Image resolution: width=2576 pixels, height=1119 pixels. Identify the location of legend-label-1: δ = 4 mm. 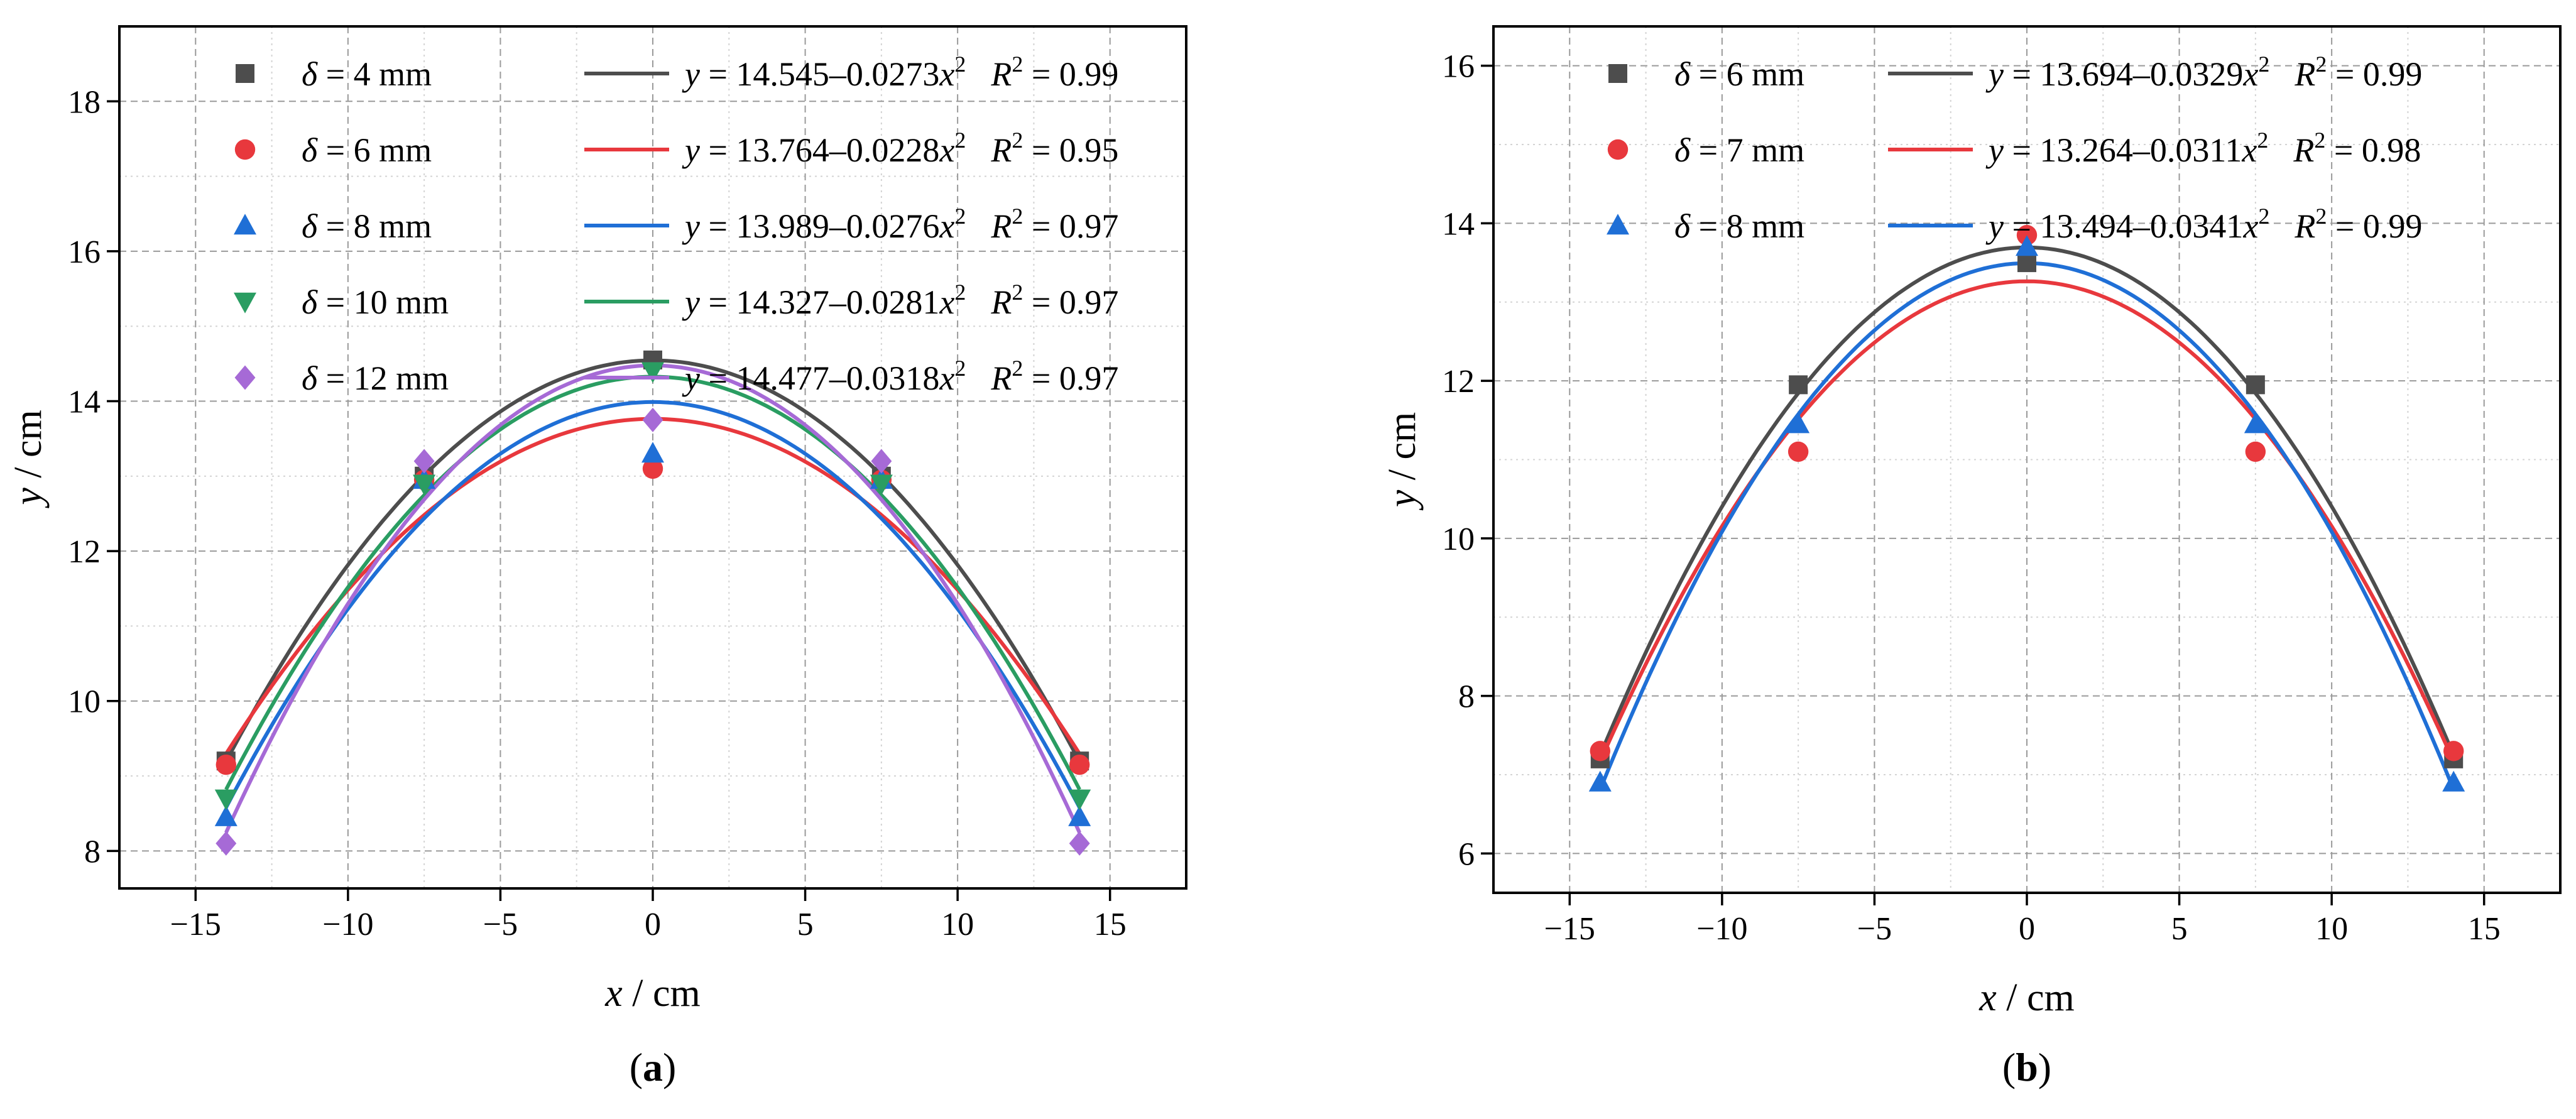
(367, 74).